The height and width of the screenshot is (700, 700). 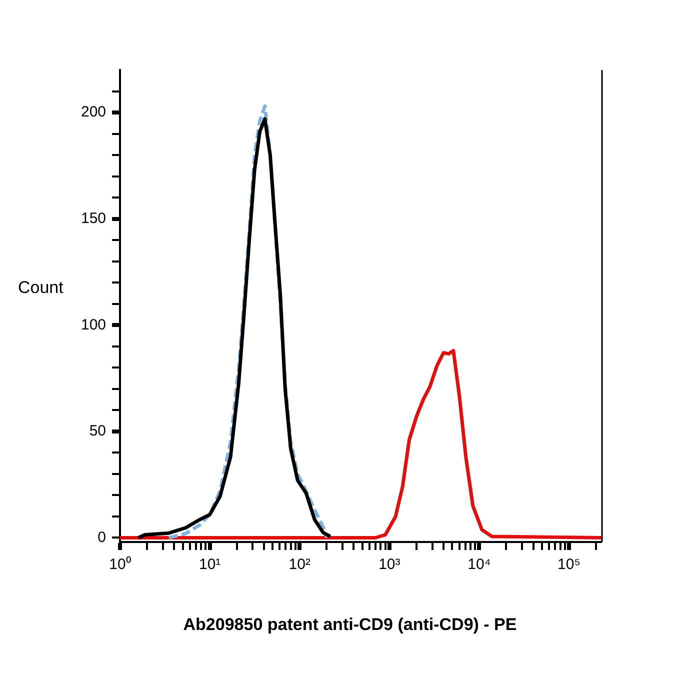 What do you see at coordinates (93, 218) in the screenshot?
I see `y-tick-label: 150` at bounding box center [93, 218].